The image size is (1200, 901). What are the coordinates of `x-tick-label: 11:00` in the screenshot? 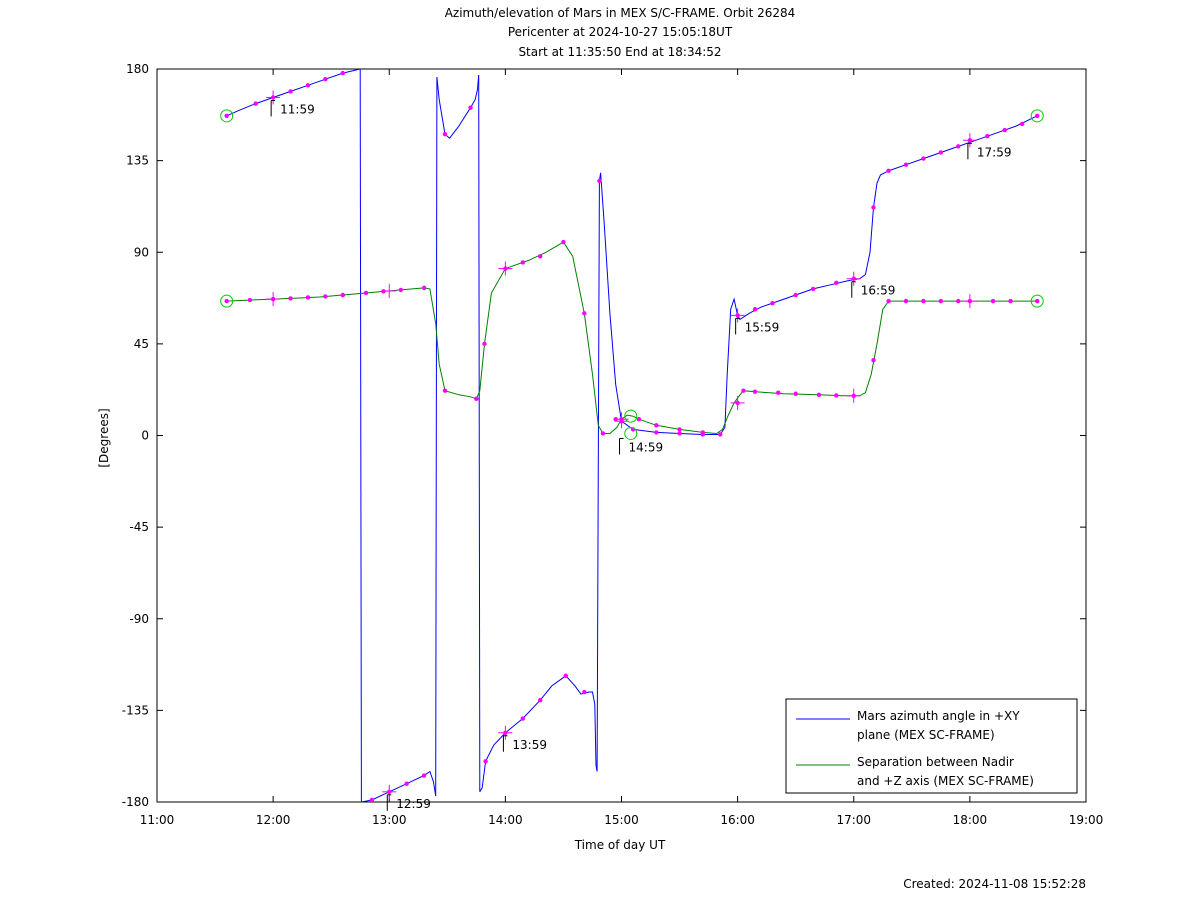 It's located at (157, 820).